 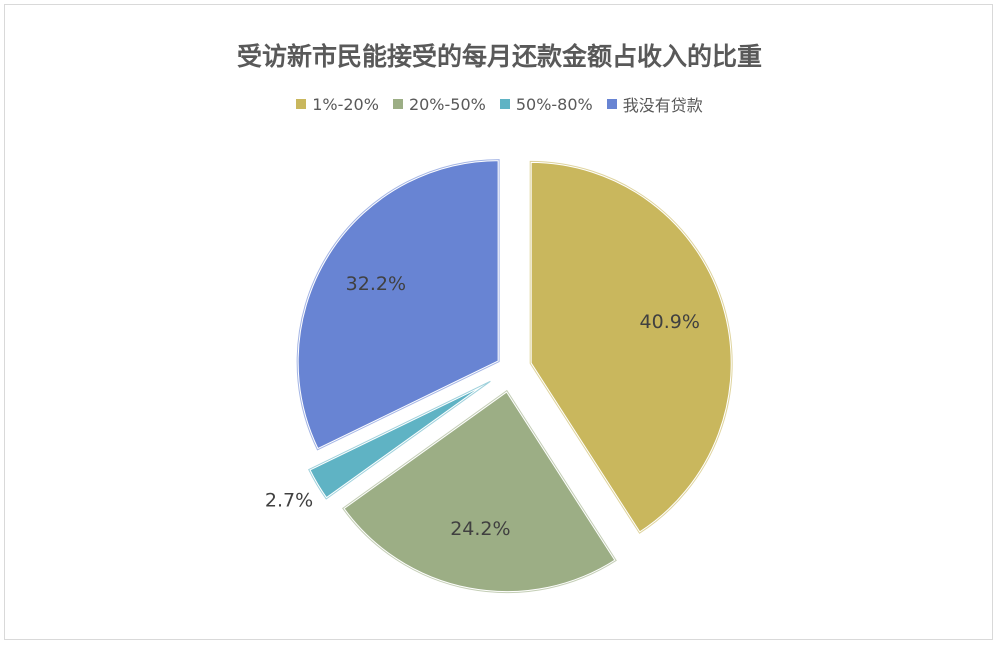 I want to click on legend-label-3: 50%-80%, so click(x=554, y=104).